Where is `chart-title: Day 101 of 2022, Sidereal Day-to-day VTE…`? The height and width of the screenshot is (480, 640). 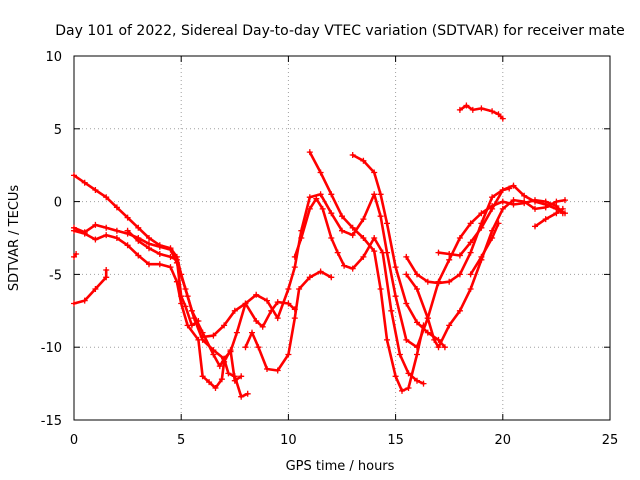
chart-title: Day 101 of 2022, Sidereal Day-to-day VTE… is located at coordinates (340, 31).